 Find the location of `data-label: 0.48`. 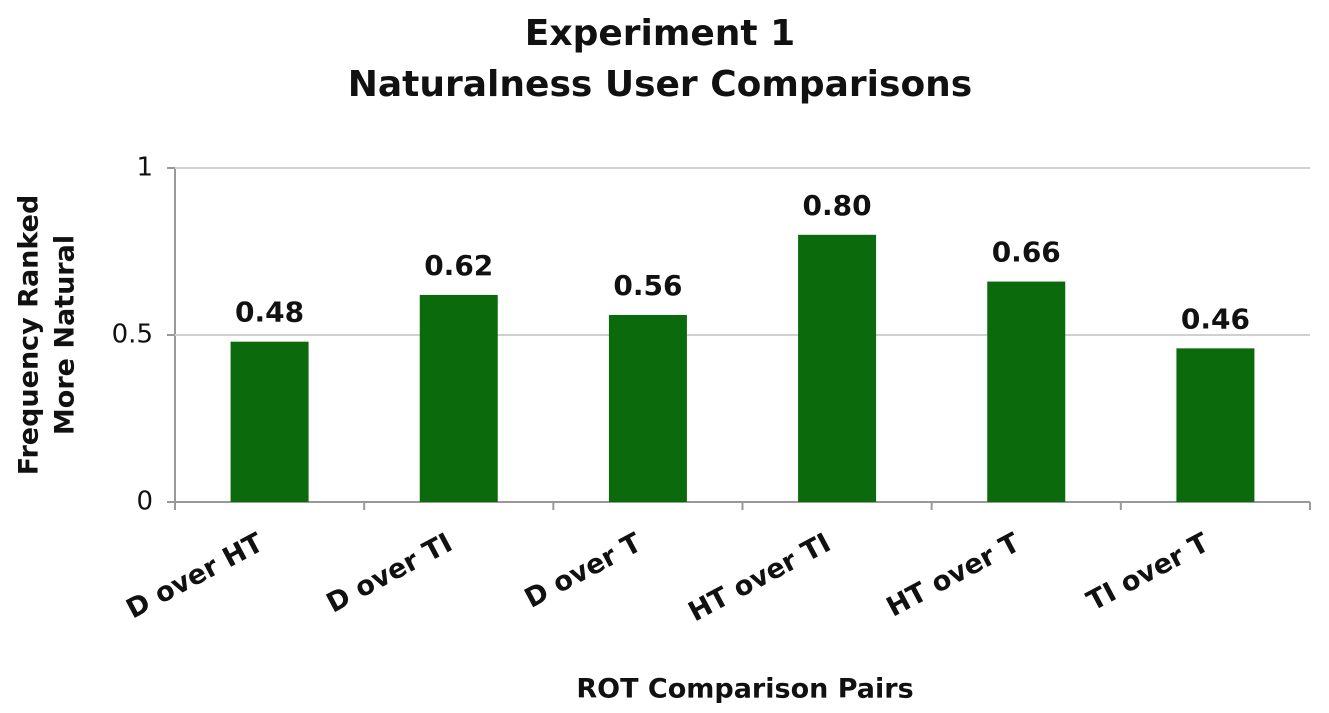

data-label: 0.48 is located at coordinates (269, 312).